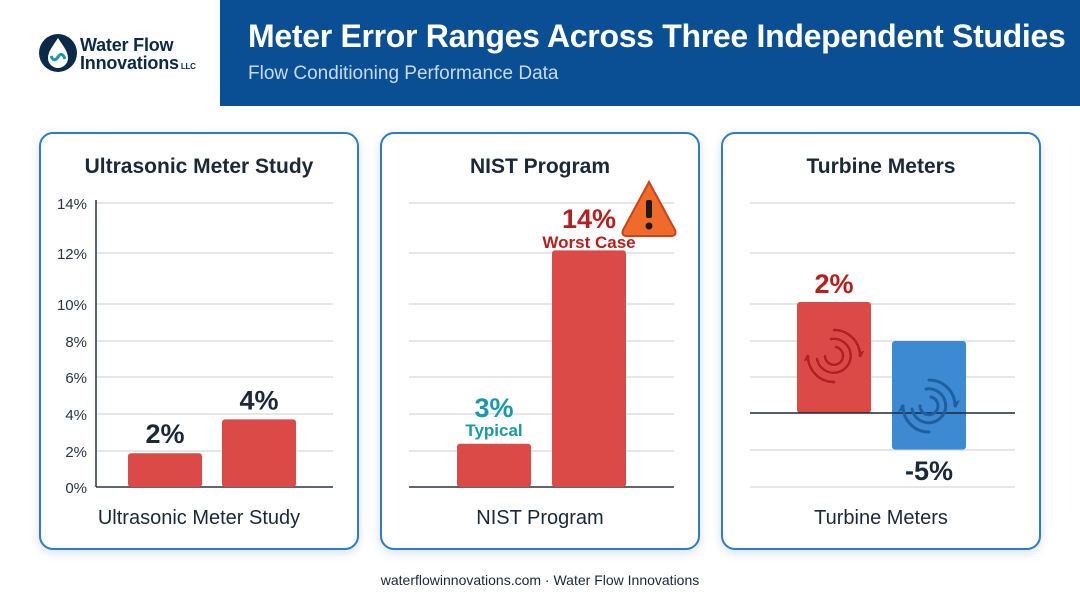 Image resolution: width=1080 pixels, height=603 pixels. Describe the element at coordinates (649, 208) in the screenshot. I see `warning-icon` at that location.